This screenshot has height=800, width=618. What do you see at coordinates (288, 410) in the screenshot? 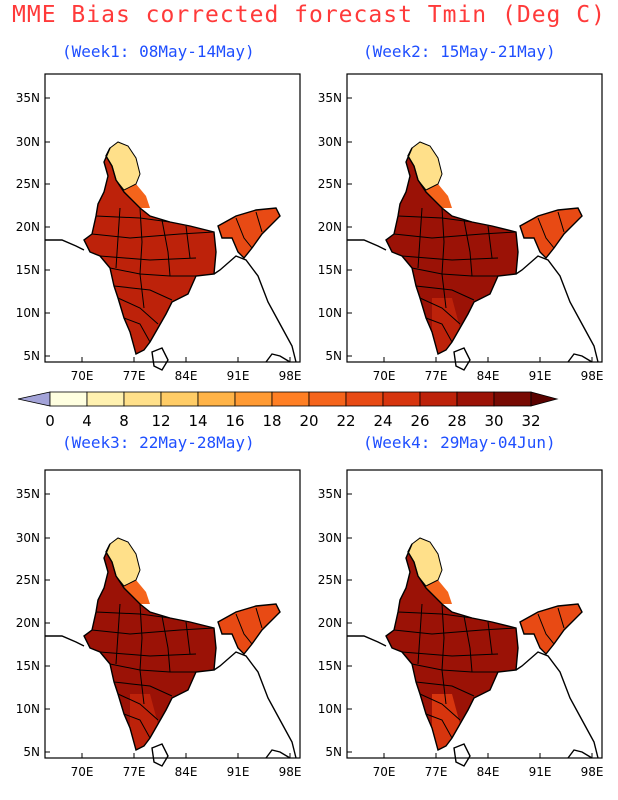
I see `colorbar: 0 4 8 12 14 16 18 20 22 24 26 28 30 32` at bounding box center [288, 410].